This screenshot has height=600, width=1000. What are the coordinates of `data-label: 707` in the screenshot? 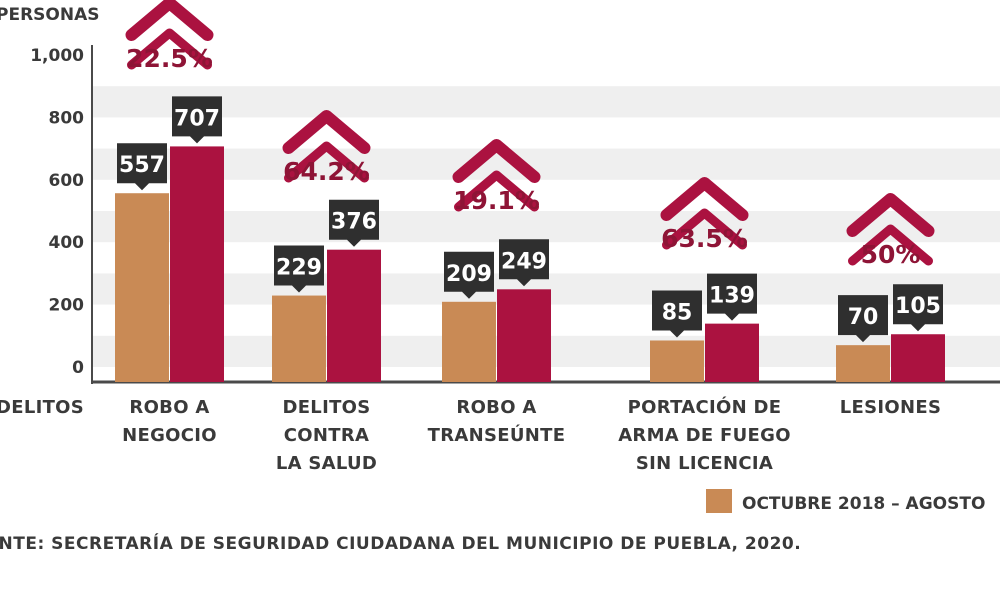 It's located at (197, 118).